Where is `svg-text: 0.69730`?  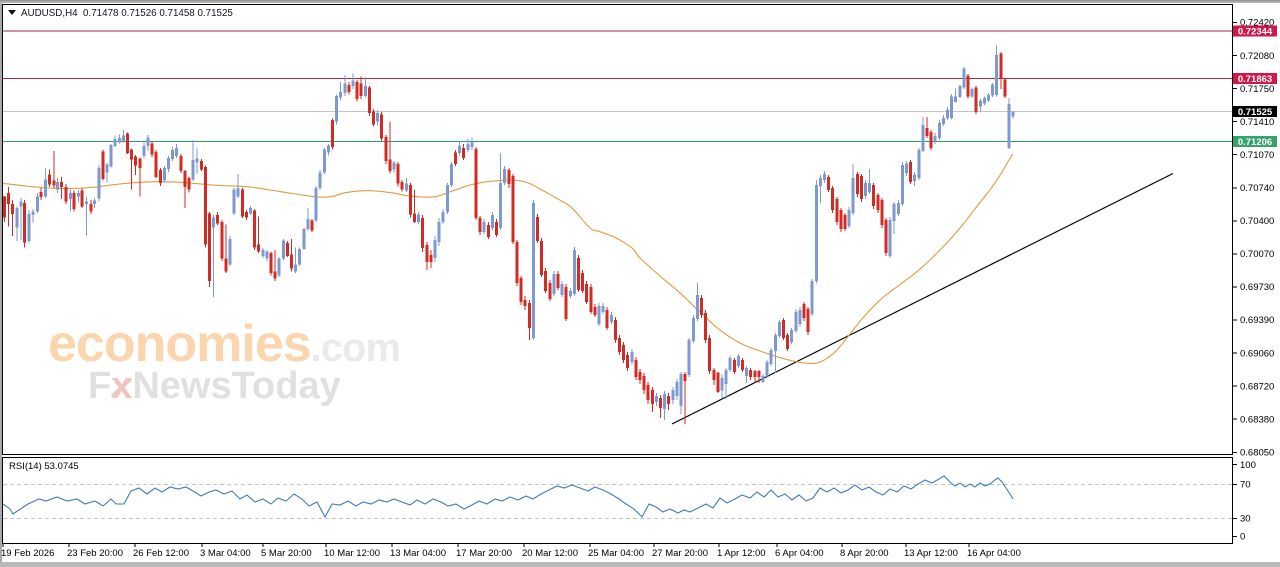
svg-text: 0.69730 is located at coordinates (1257, 287).